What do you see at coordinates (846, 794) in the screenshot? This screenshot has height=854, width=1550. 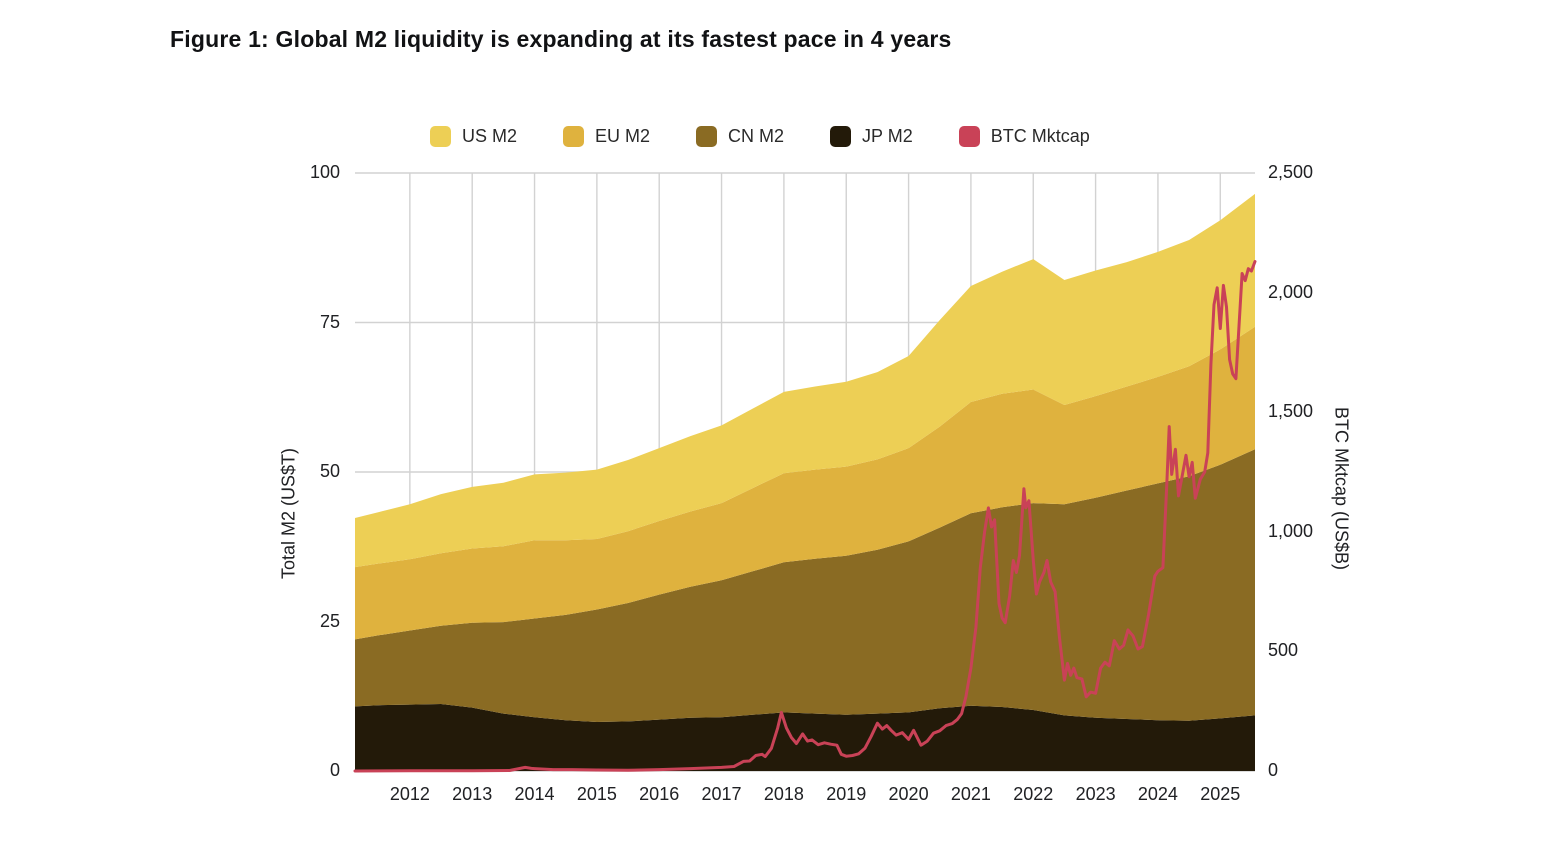 I see `x-tick-2019: 2019` at bounding box center [846, 794].